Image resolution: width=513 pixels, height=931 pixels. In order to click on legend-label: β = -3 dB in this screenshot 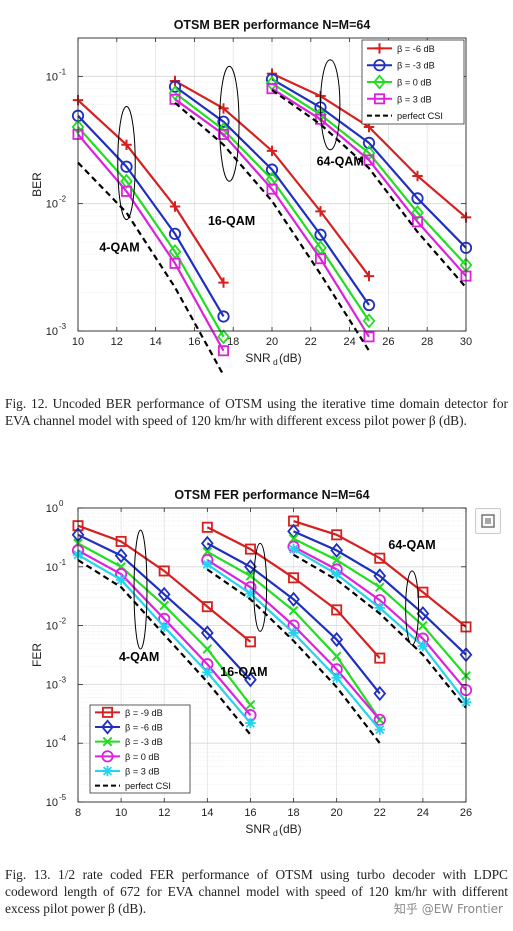, I will do `click(416, 66)`.